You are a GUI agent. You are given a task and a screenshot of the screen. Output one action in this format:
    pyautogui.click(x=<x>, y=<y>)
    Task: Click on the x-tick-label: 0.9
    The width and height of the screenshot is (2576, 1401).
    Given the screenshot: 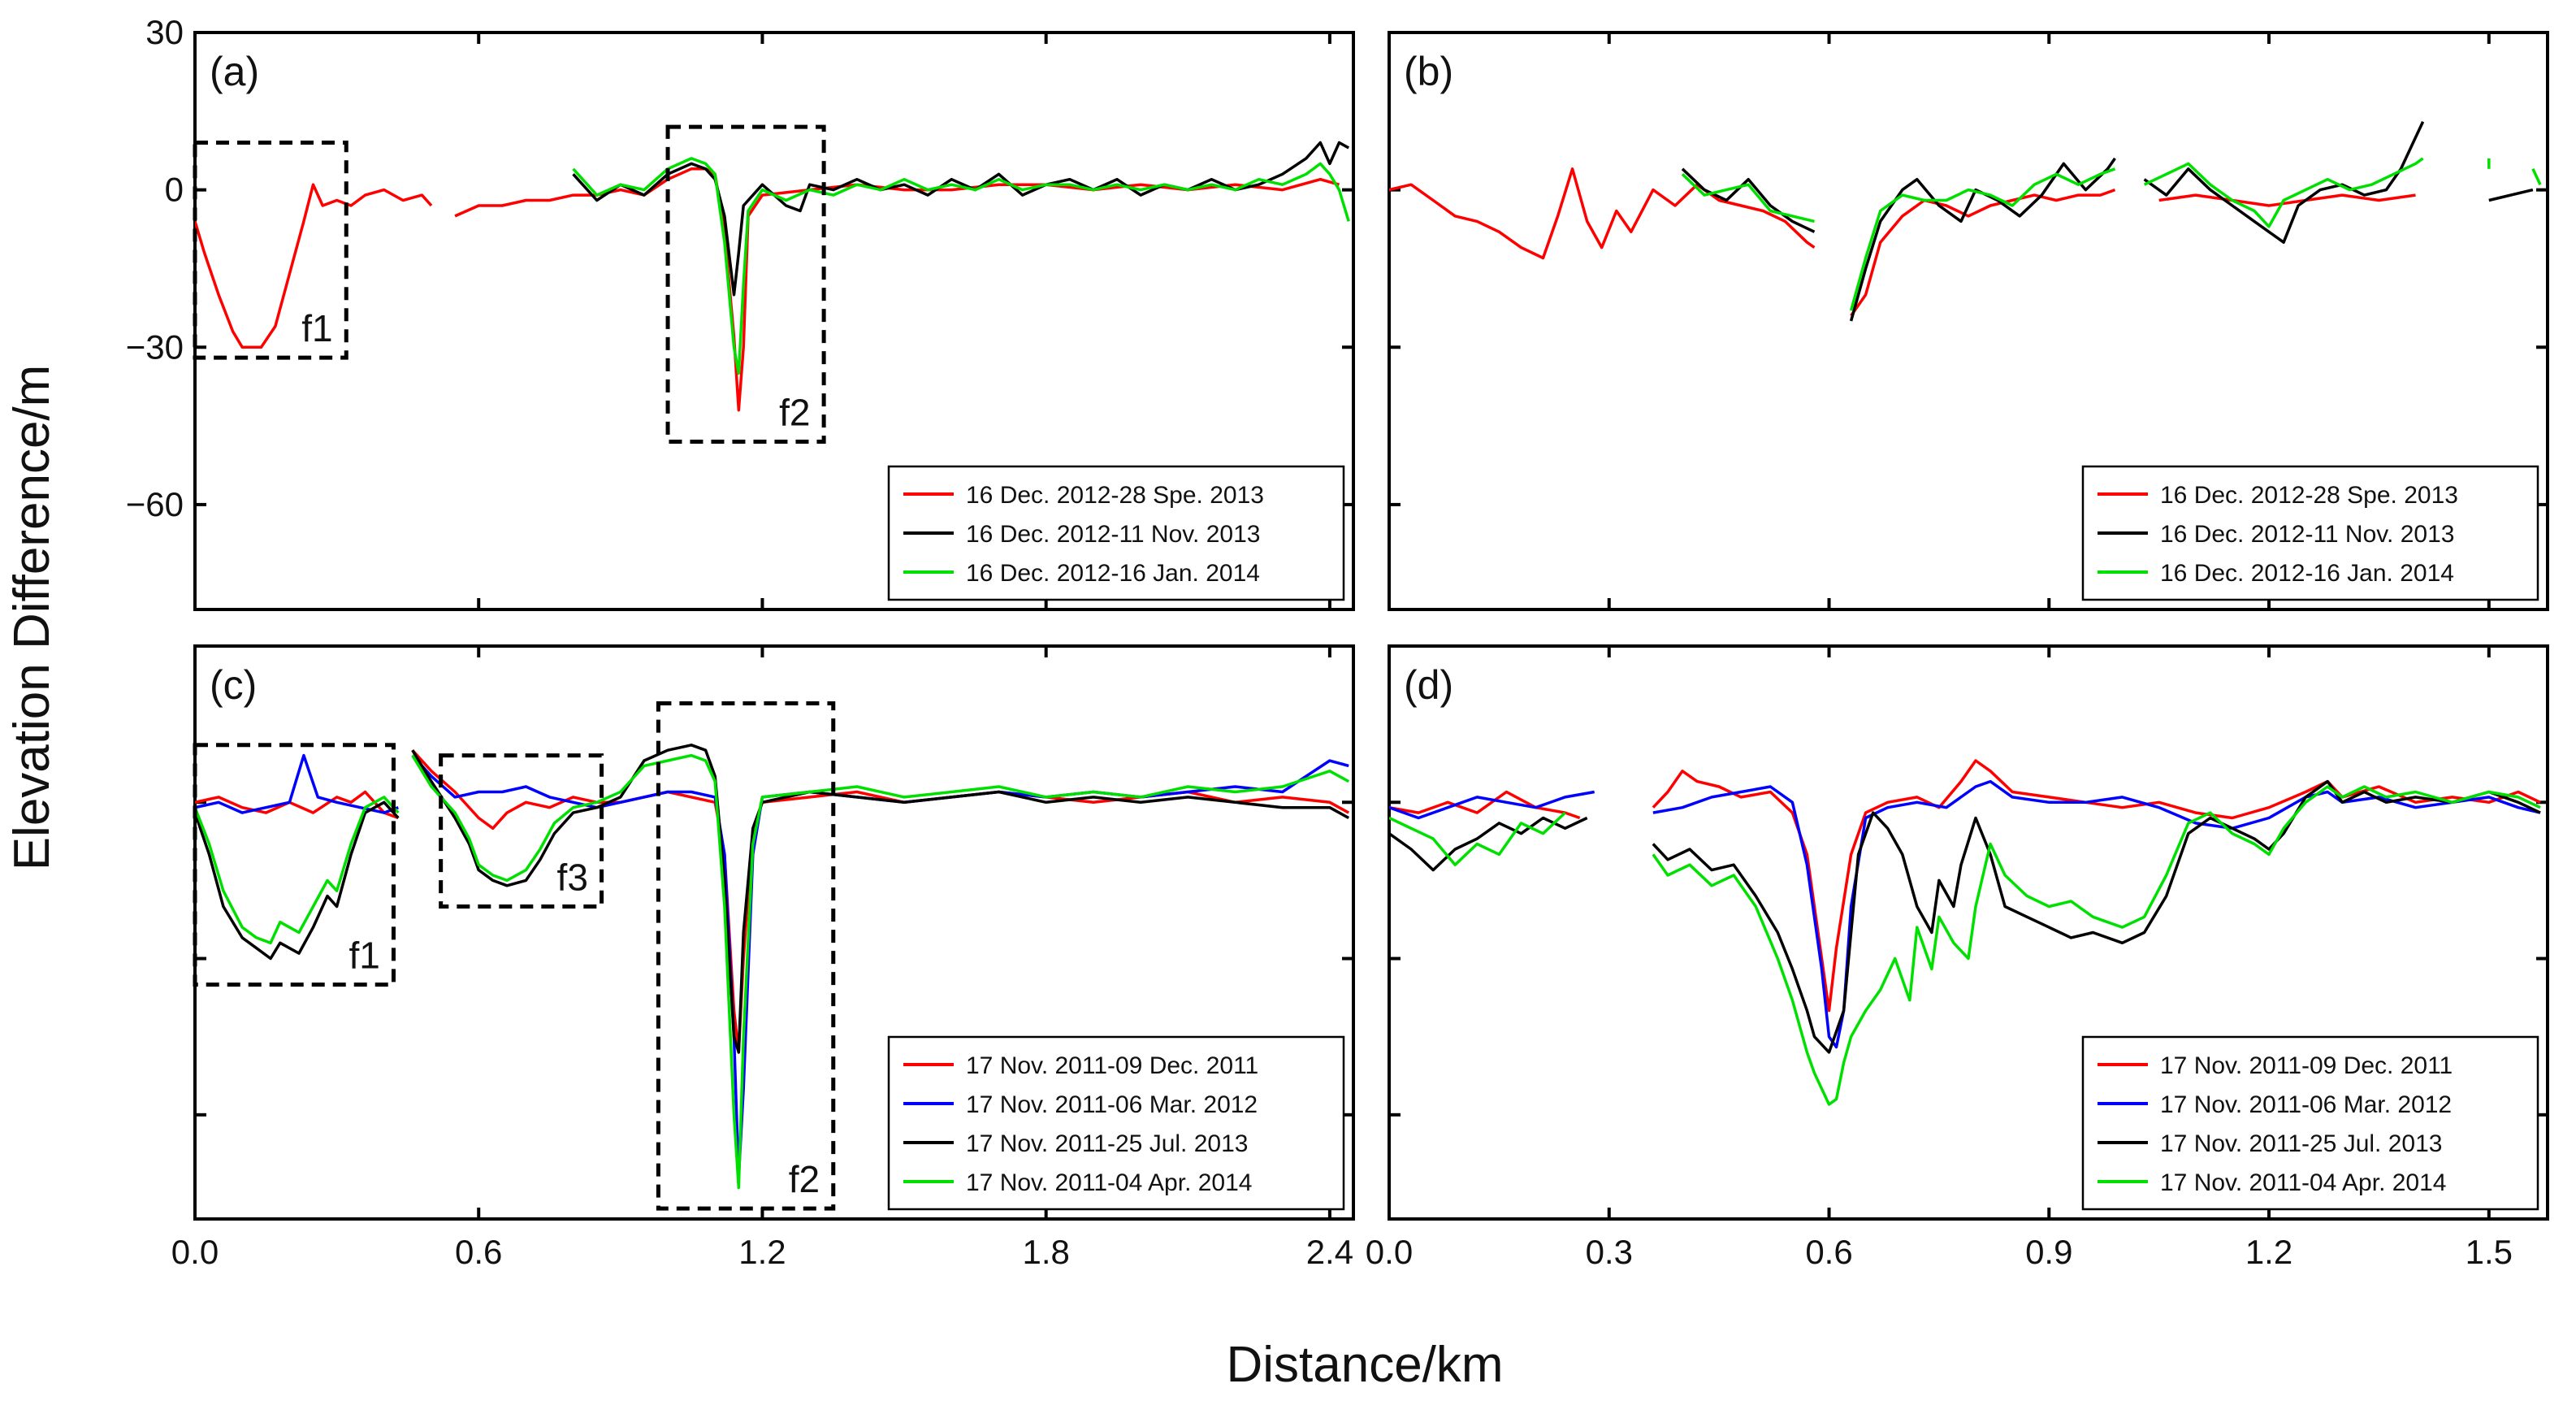 What is the action you would take?
    pyautogui.click(x=2048, y=1252)
    